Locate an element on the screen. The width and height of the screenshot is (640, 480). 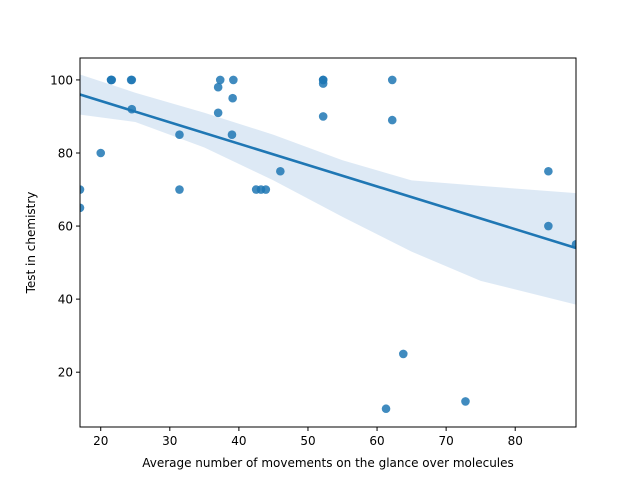
x-tick-label-80: 80 is located at coordinates (515, 441).